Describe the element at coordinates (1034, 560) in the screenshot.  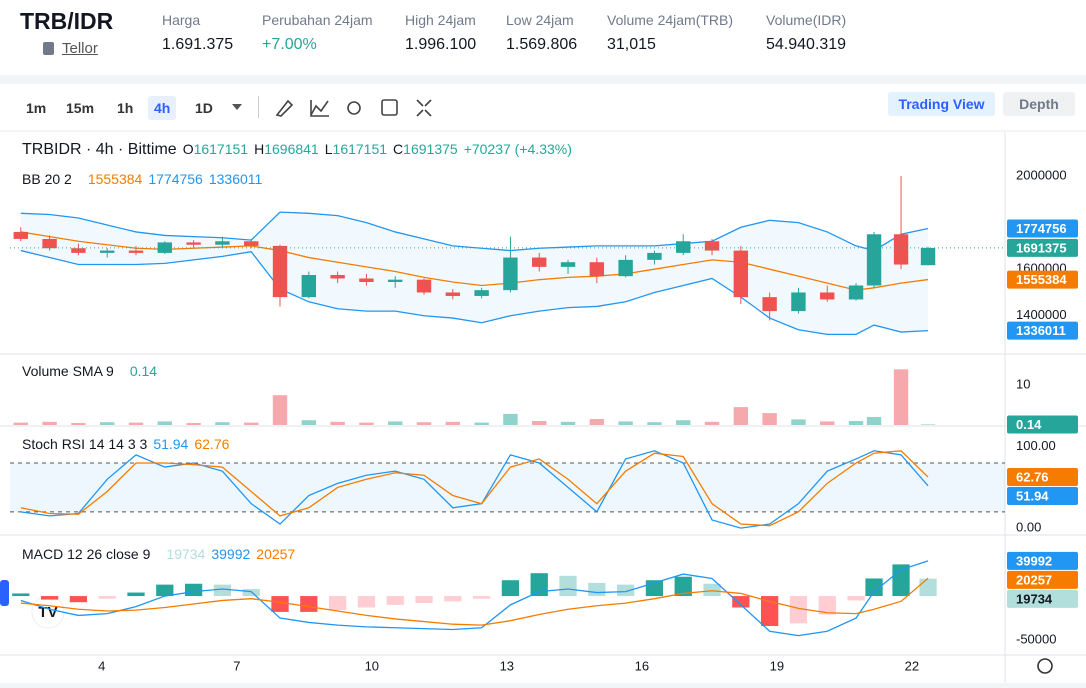
I see `price-badge-label: 39992` at that location.